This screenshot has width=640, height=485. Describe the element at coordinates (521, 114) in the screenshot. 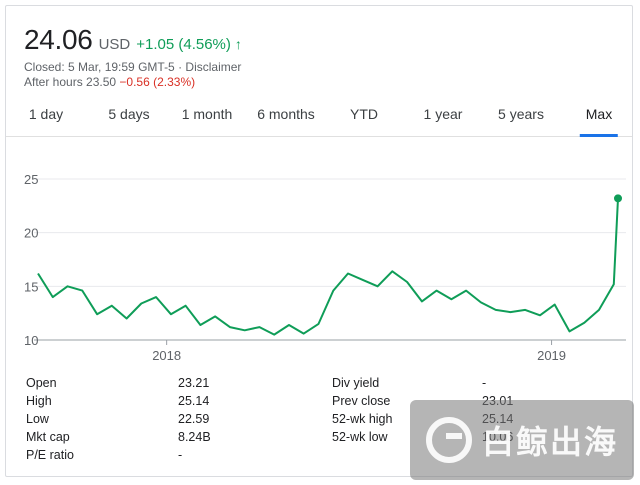

I see `tab-5-years: 5 years` at that location.